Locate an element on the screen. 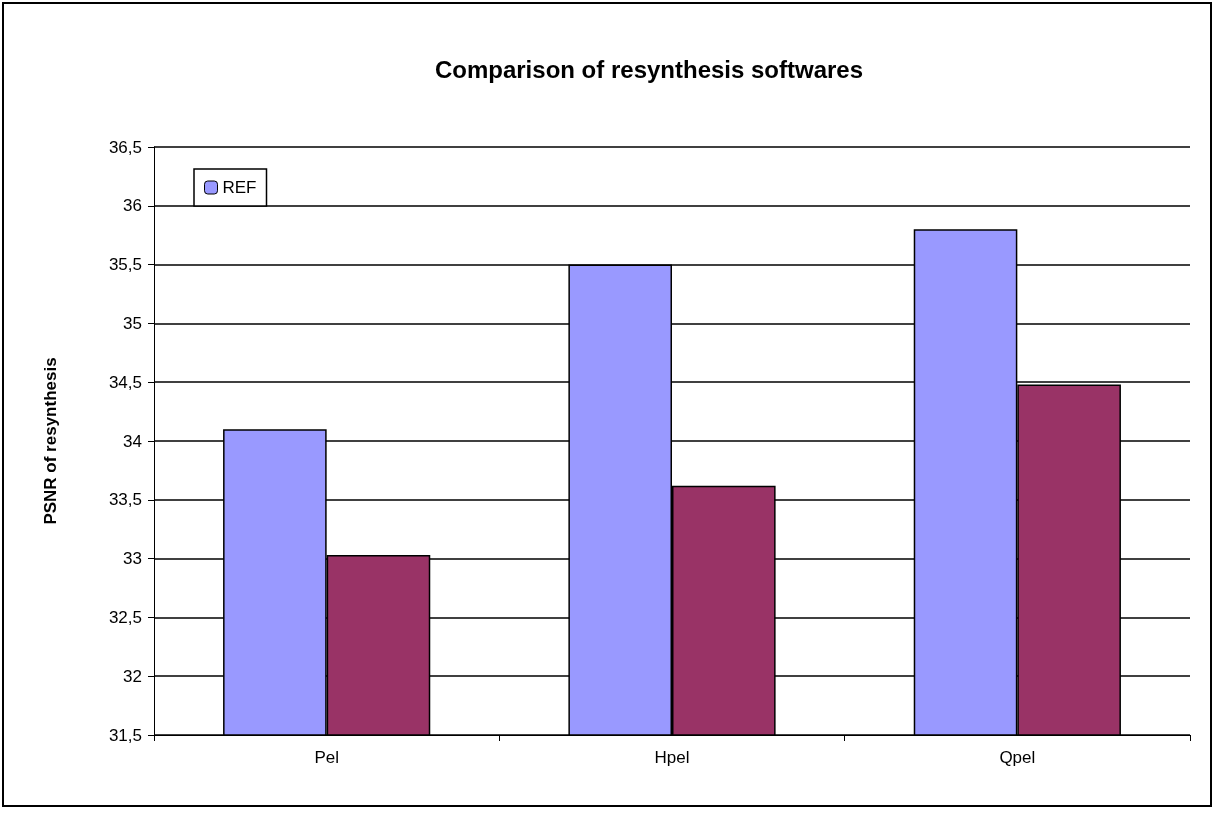 The height and width of the screenshot is (814, 1218). y-tick-label: 33,5 is located at coordinates (125, 500).